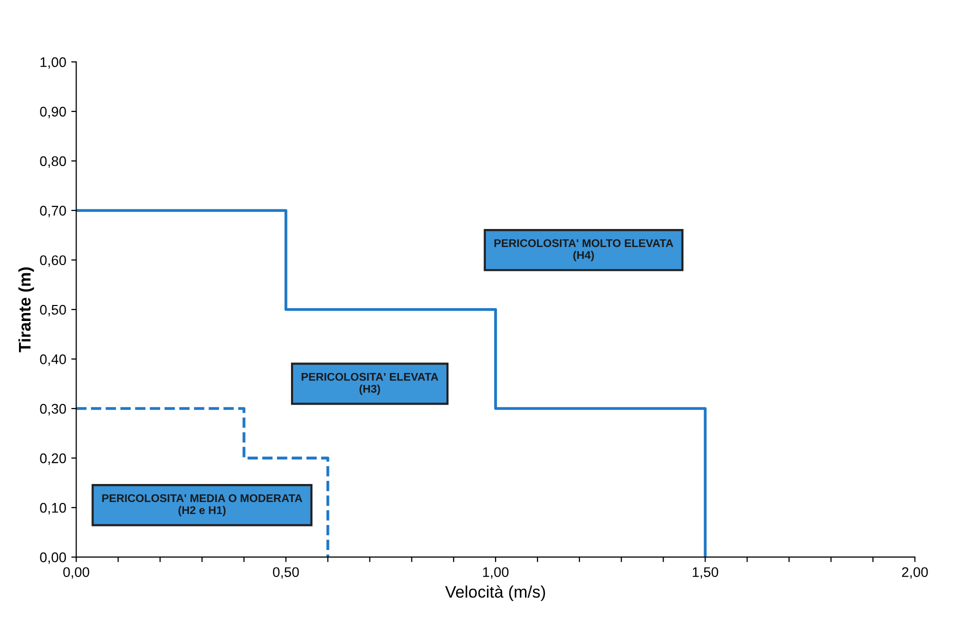  What do you see at coordinates (26, 309) in the screenshot?
I see `y-axis-title: Tirante (m)` at bounding box center [26, 309].